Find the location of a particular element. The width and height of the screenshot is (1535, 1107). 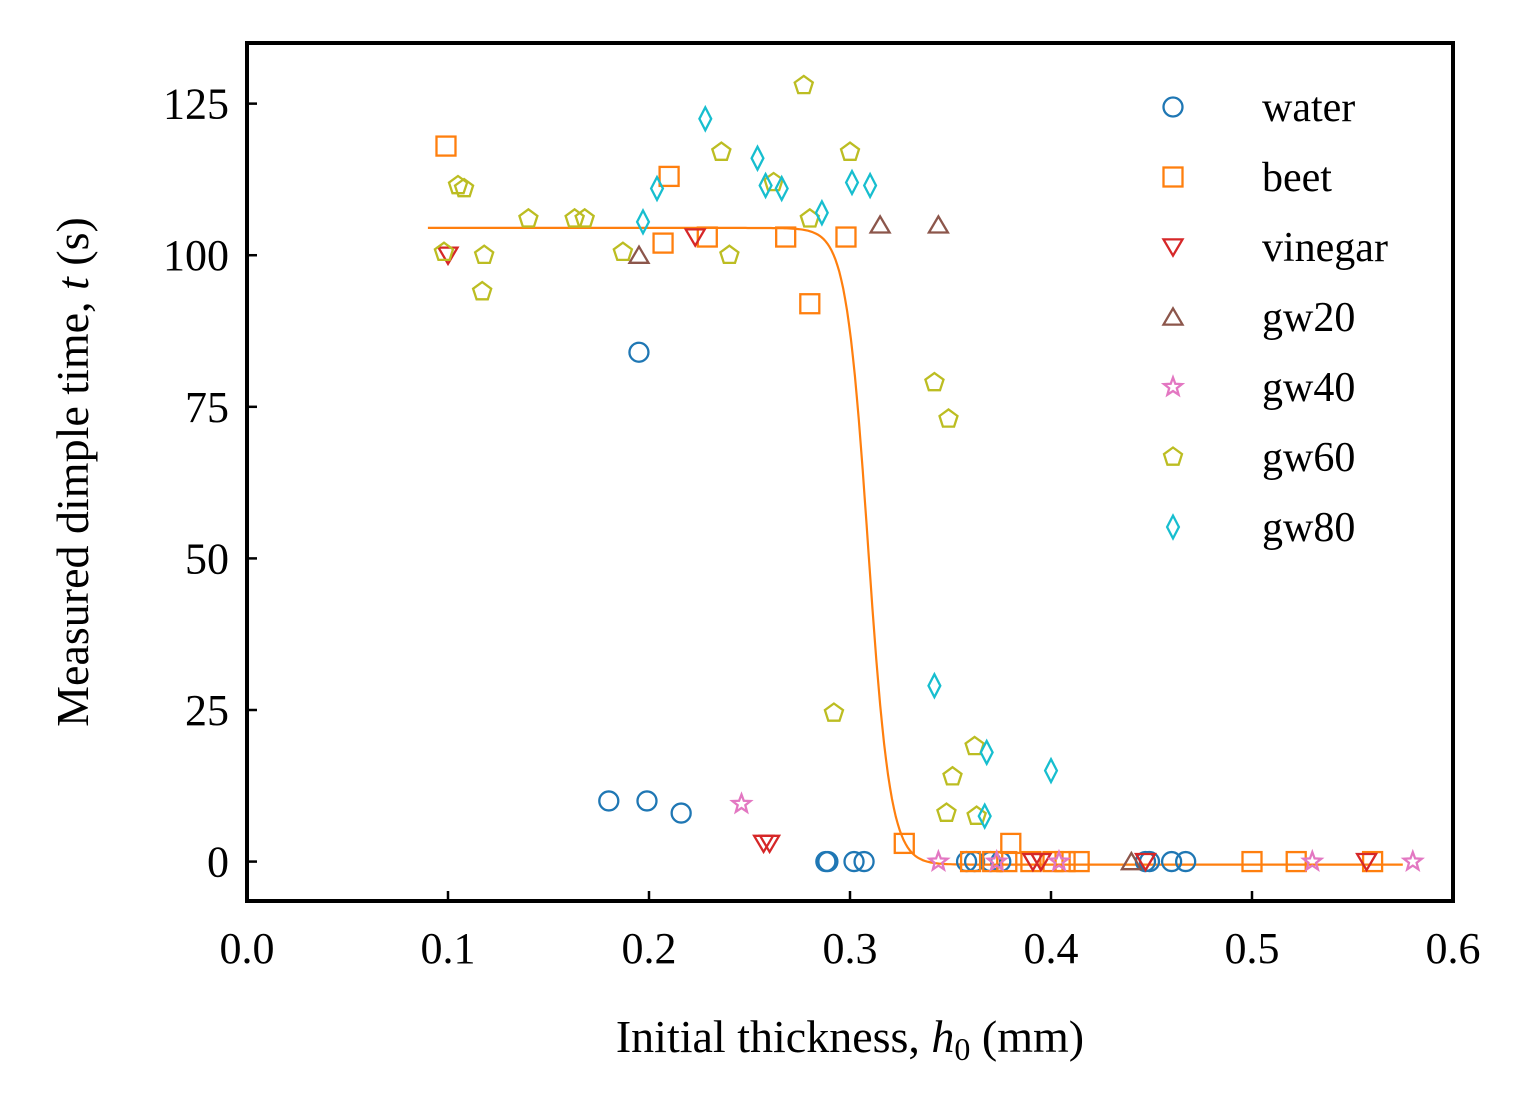

y-tick-label: 125 is located at coordinates (196, 104).